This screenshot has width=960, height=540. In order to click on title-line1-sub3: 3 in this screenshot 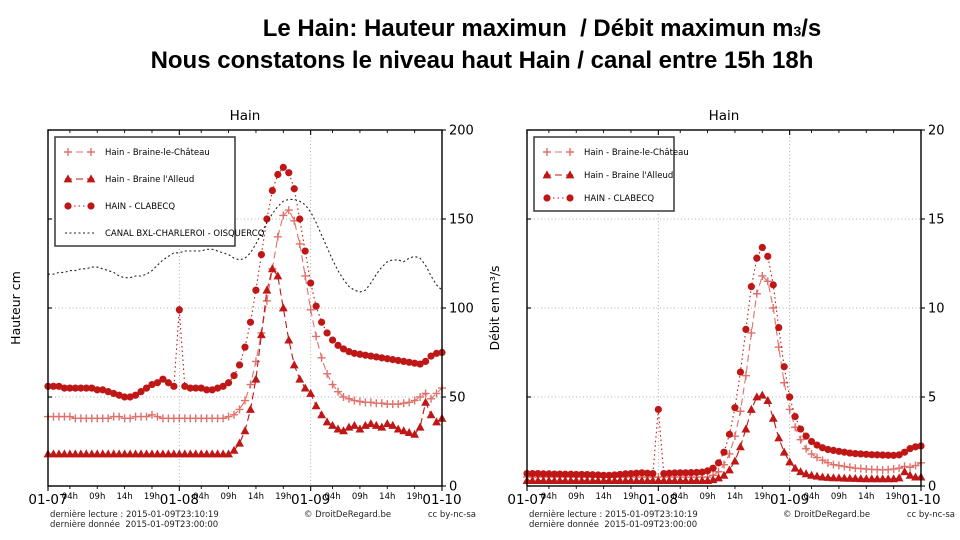, I will do `click(797, 31)`.